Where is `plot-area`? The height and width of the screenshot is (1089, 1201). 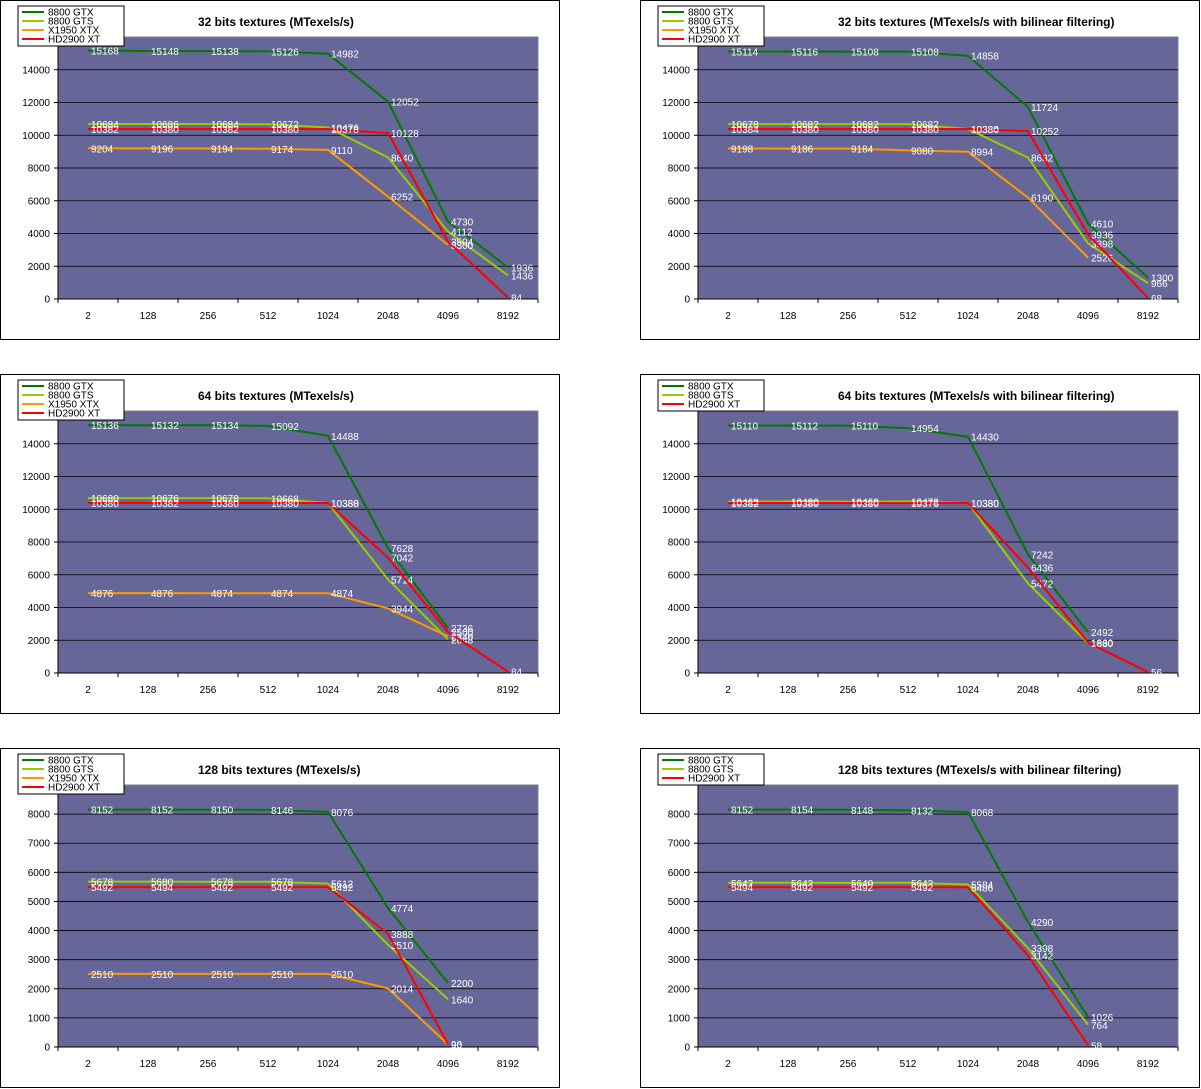
plot-area is located at coordinates (298, 916).